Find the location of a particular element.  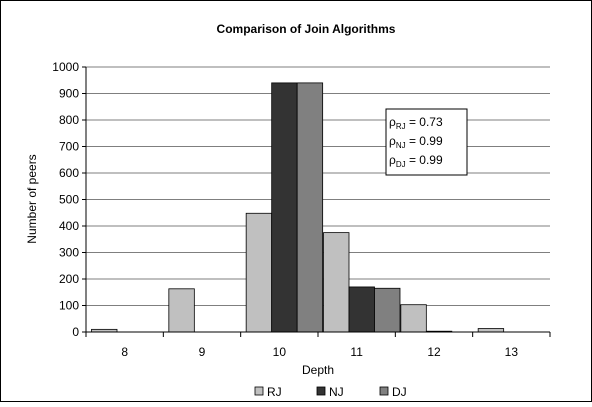

y-tick-label: 300 is located at coordinates (69, 253).